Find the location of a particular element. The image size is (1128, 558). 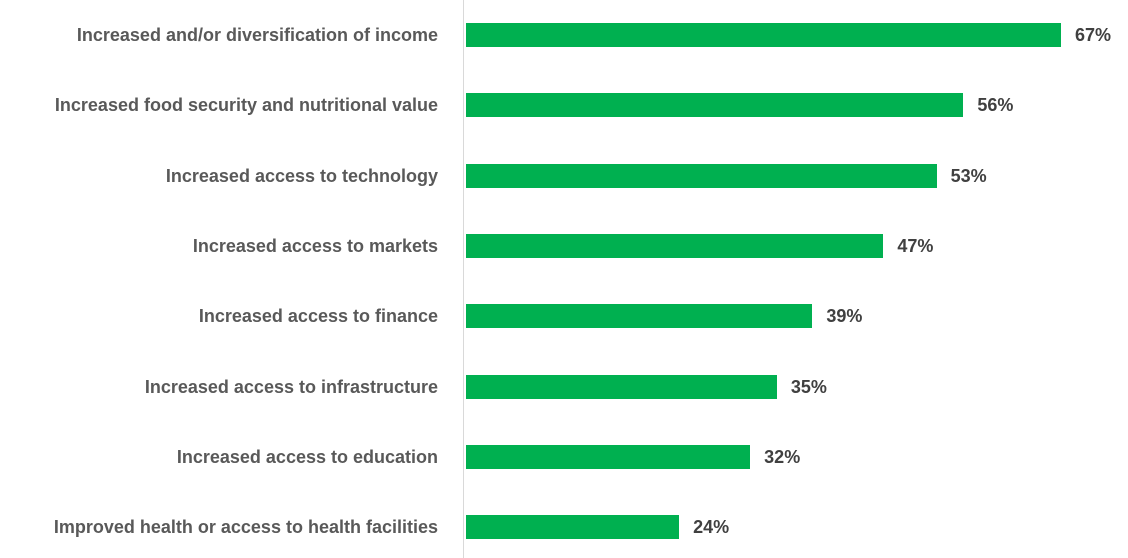

category-label: Increased access to infrastructure is located at coordinates (219, 387).